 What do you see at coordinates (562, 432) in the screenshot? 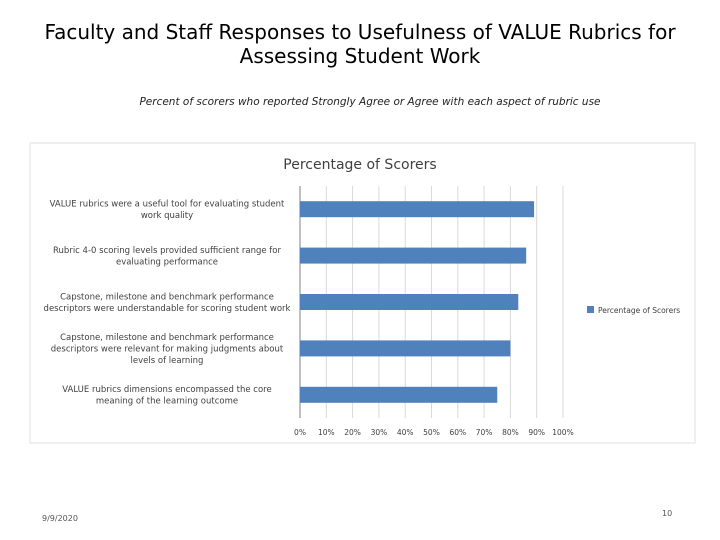
I see `x-tick-label: 100%` at bounding box center [562, 432].